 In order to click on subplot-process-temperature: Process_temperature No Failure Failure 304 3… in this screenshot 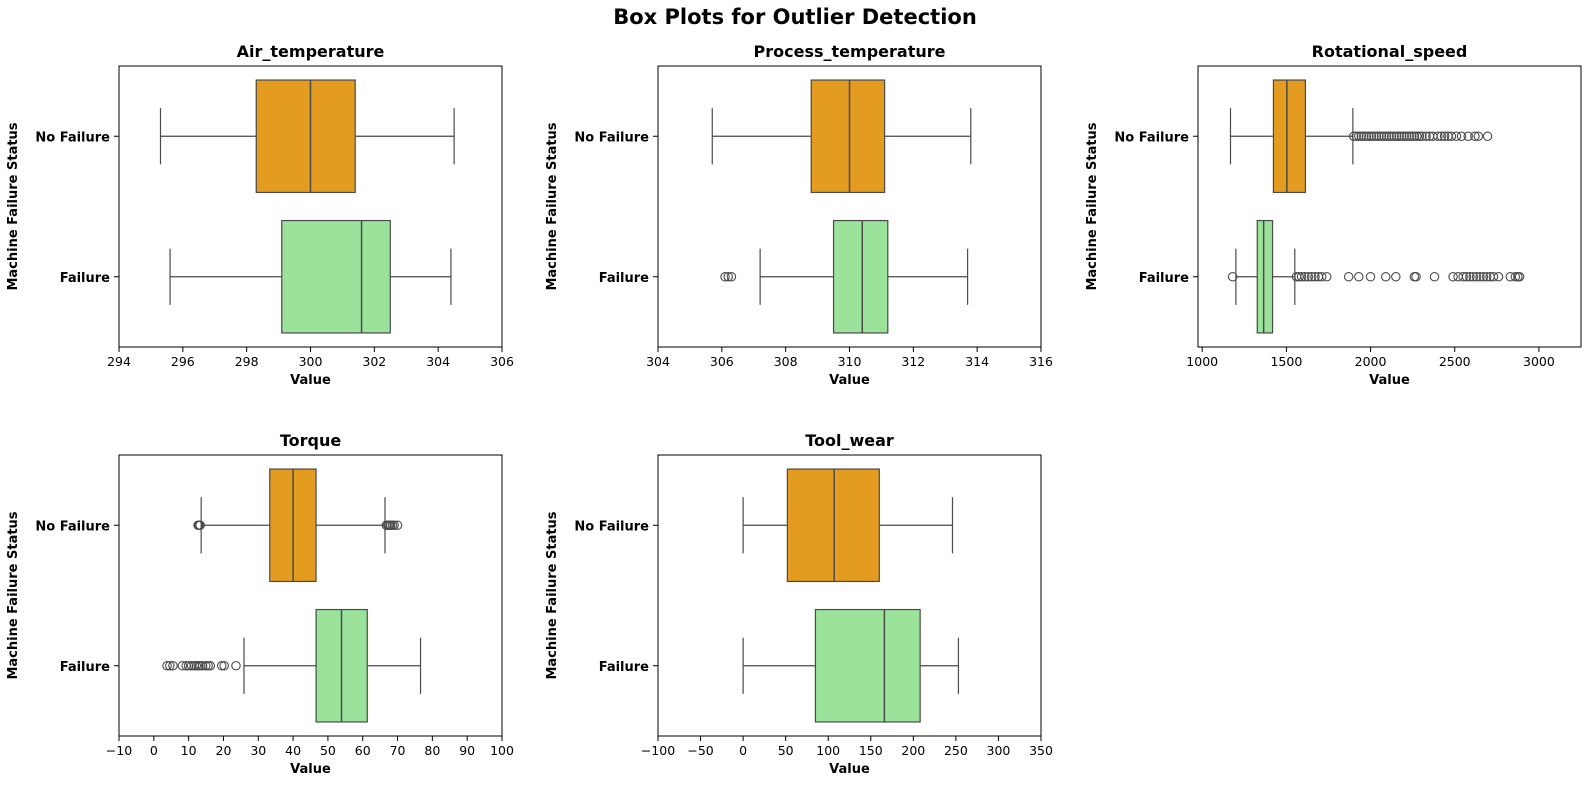, I will do `click(799, 215)`.